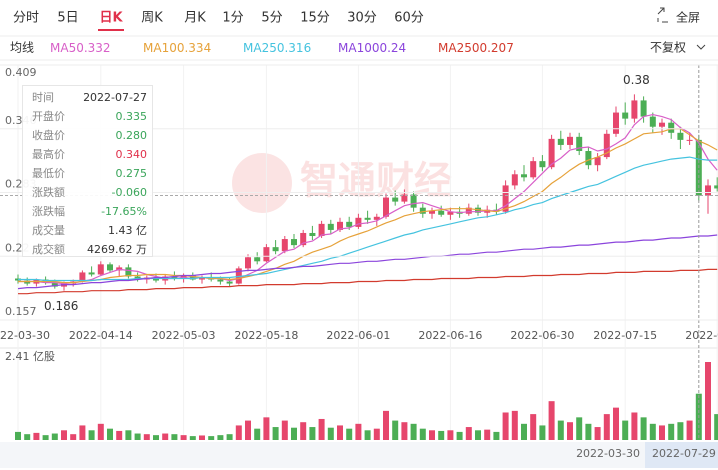 This screenshot has width=718, height=470. What do you see at coordinates (701, 47) in the screenshot?
I see `dropdown-icon` at bounding box center [701, 47].